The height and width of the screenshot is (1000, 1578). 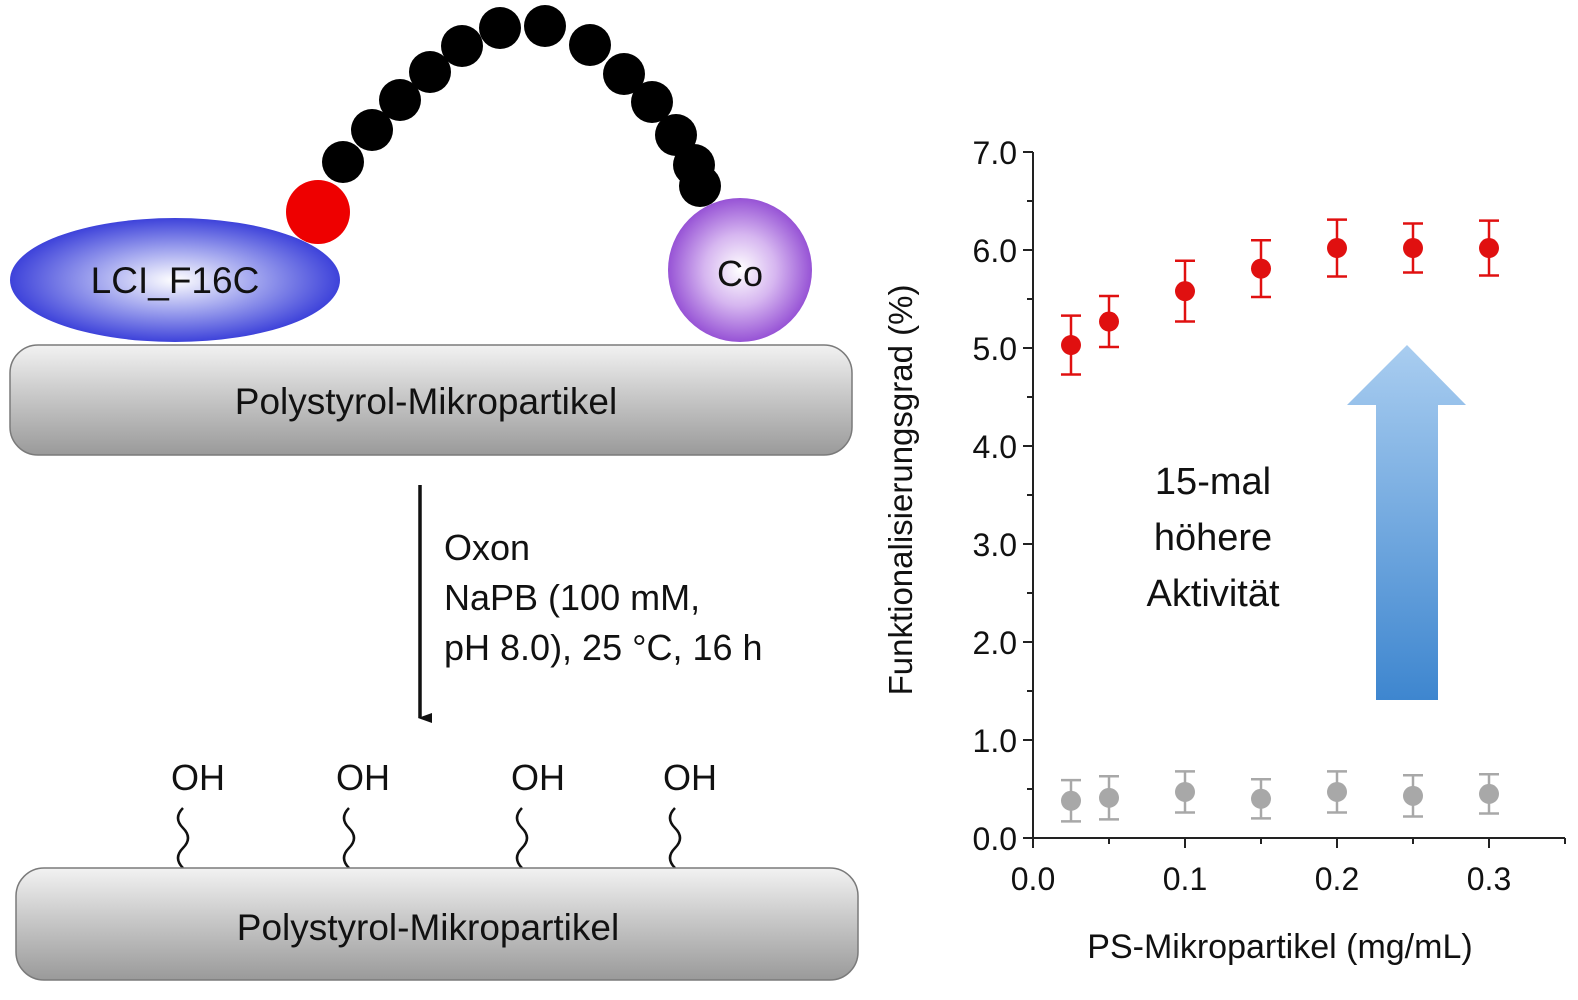 I want to click on anchor-bead, so click(x=318, y=212).